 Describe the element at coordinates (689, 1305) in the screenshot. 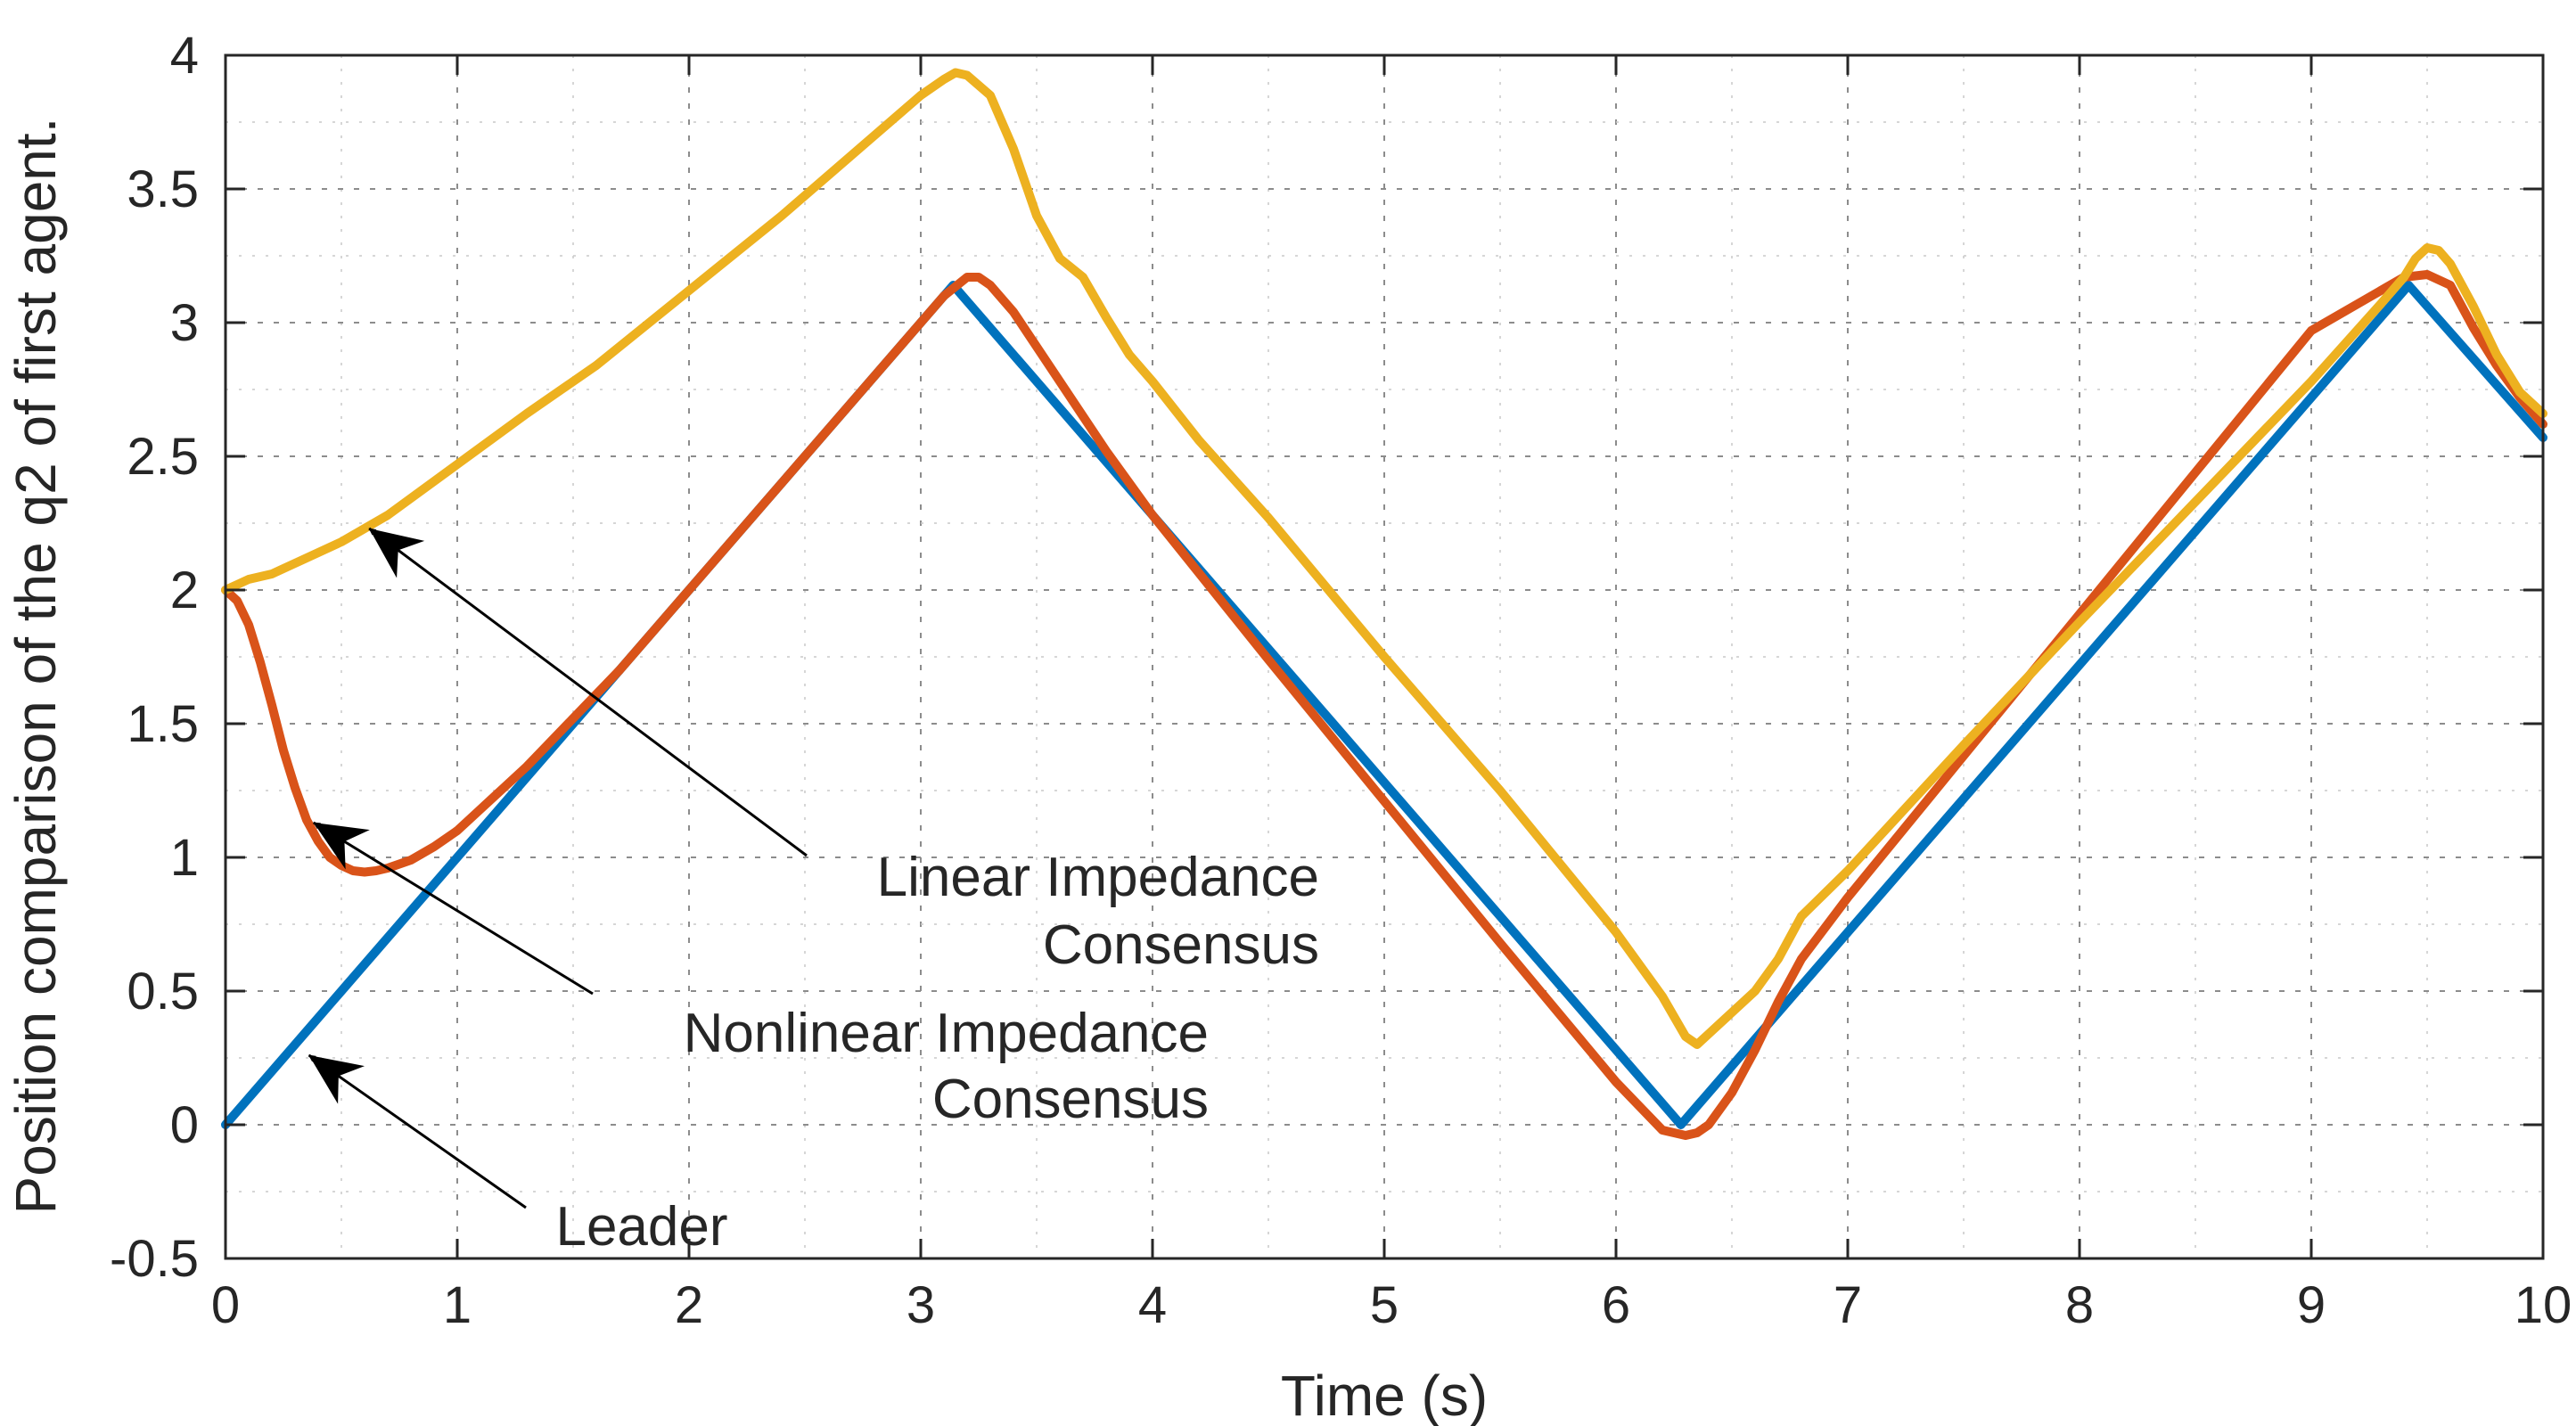

I see `x-tick-label: 2` at that location.